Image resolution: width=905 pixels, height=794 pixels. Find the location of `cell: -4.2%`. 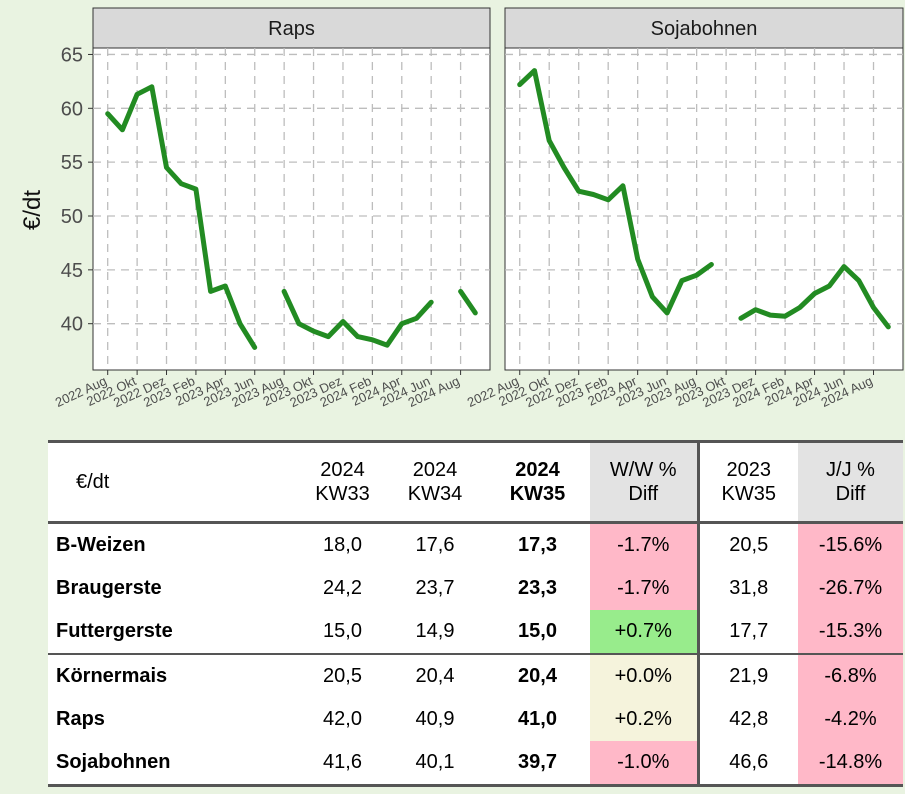

cell: -4.2% is located at coordinates (850, 719).